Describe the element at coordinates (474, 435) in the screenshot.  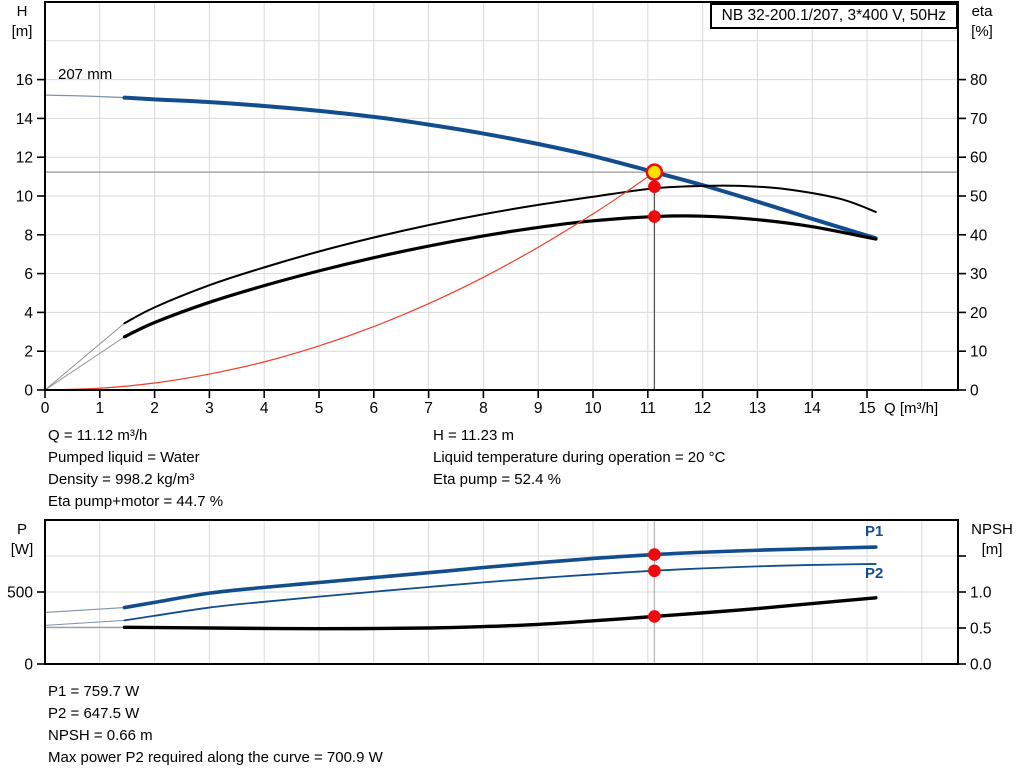
I see `result-h: H = 11.23 m` at that location.